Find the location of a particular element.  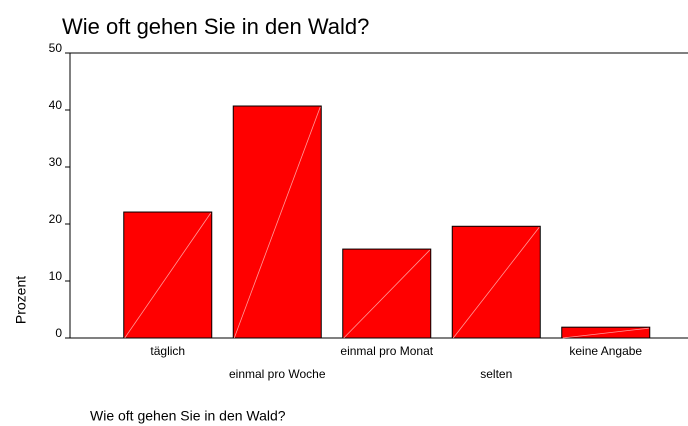

bar is located at coordinates (606, 332).